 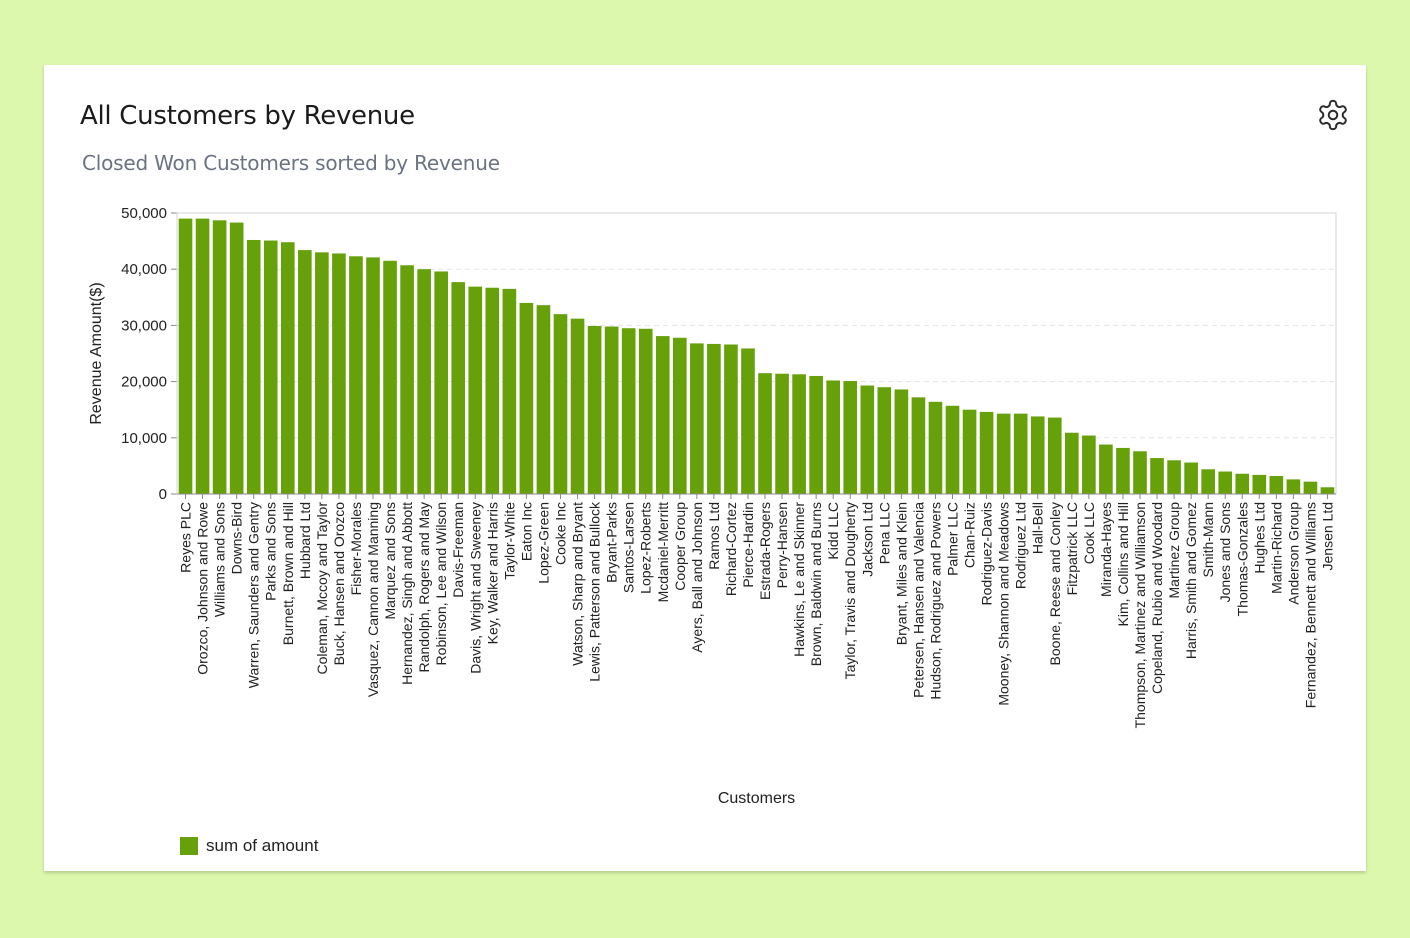 I want to click on legend-swatch, so click(x=189, y=846).